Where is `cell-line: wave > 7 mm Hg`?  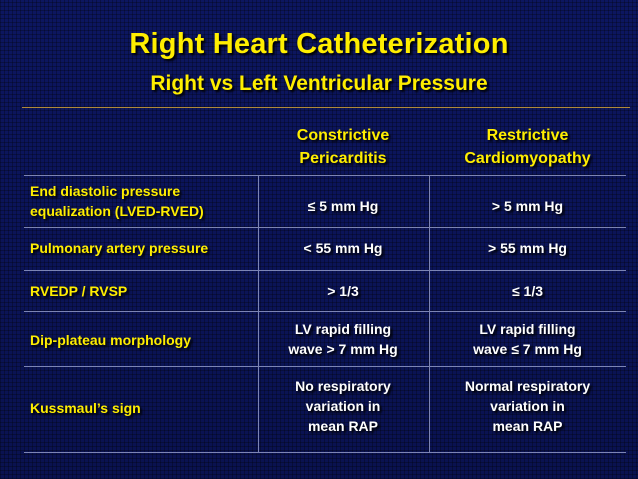 cell-line: wave > 7 mm Hg is located at coordinates (343, 349).